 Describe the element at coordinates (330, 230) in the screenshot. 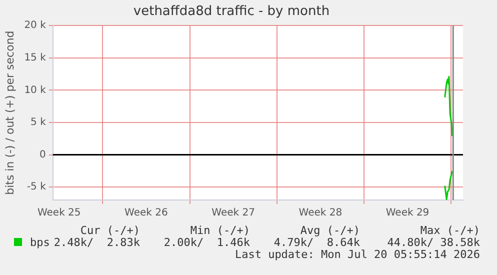

I see `text: Avg (-/+)` at that location.